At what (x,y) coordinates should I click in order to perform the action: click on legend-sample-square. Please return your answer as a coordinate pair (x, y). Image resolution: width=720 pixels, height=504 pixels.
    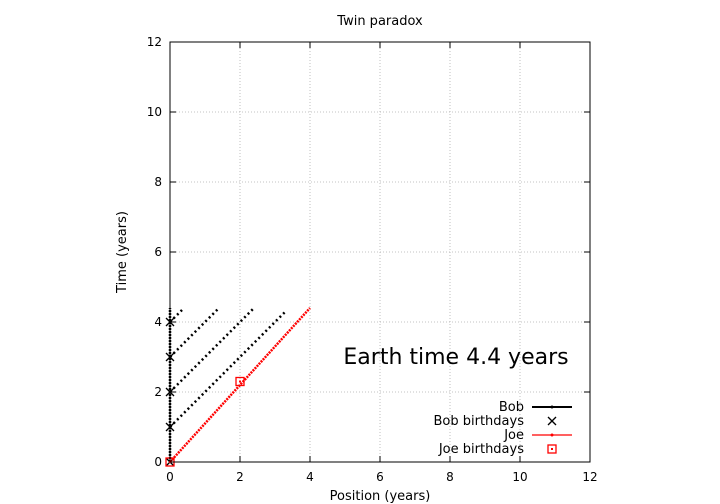
    Looking at the image, I should click on (552, 449).